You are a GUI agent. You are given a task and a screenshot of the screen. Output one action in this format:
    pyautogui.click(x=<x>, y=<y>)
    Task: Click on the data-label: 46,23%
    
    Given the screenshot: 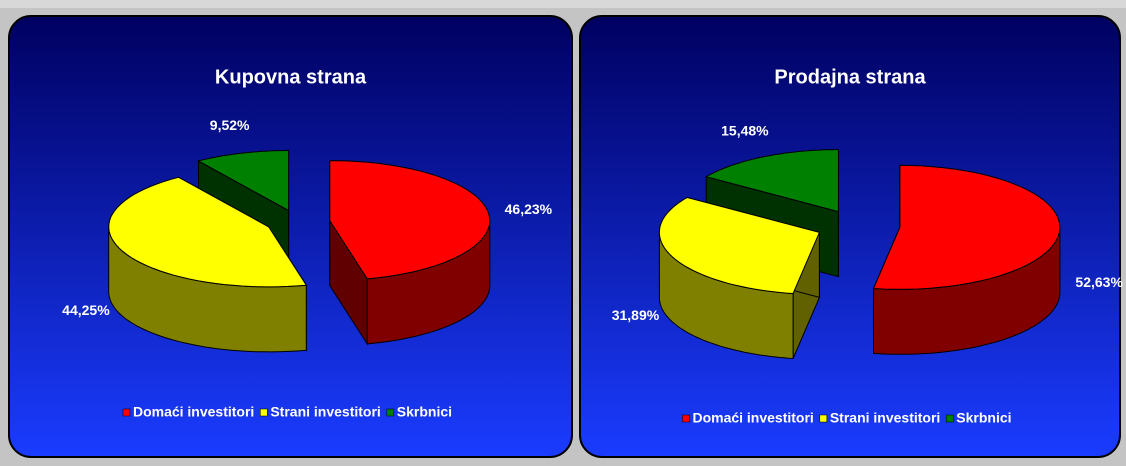 What is the action you would take?
    pyautogui.click(x=529, y=209)
    